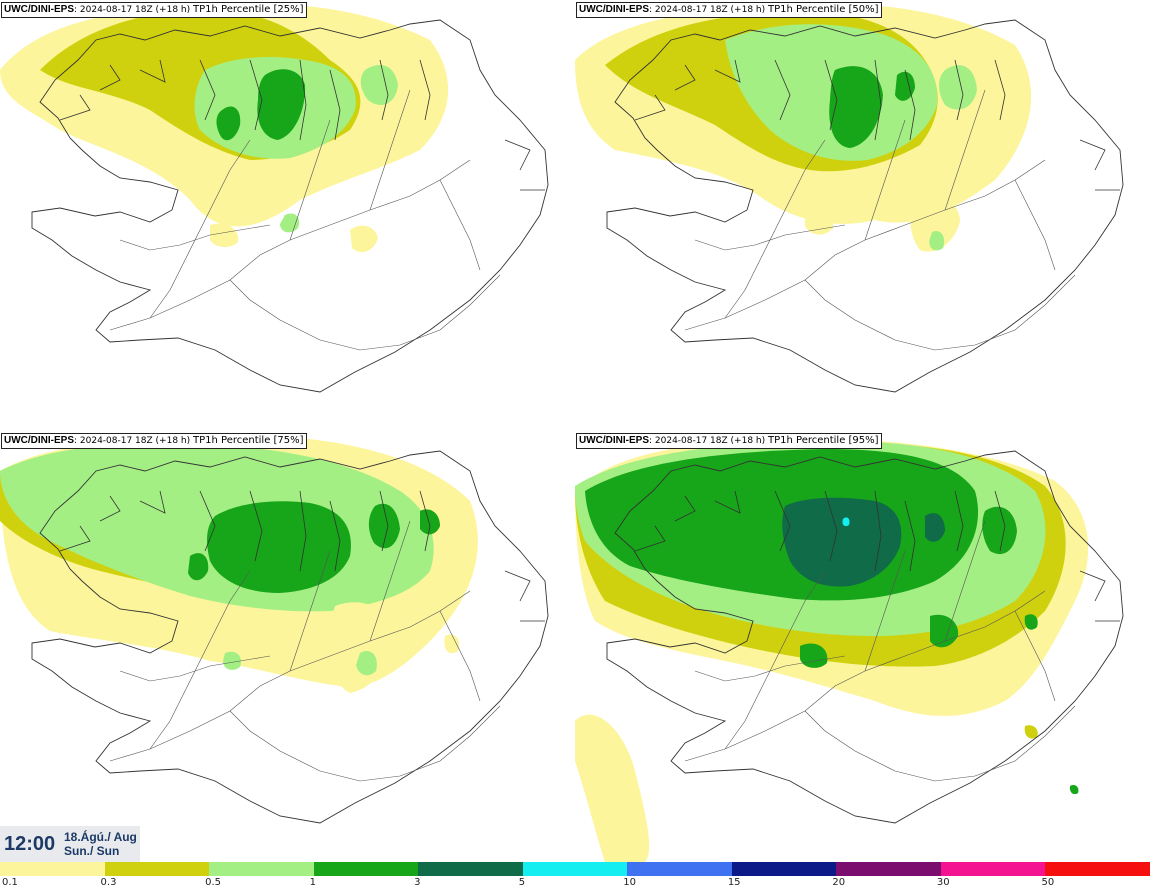 The image size is (1150, 891). What do you see at coordinates (575, 884) in the screenshot?
I see `colorbar-ticks: 0.1 0.3 0.5 1 3 5 10 15 20 30 50` at bounding box center [575, 884].